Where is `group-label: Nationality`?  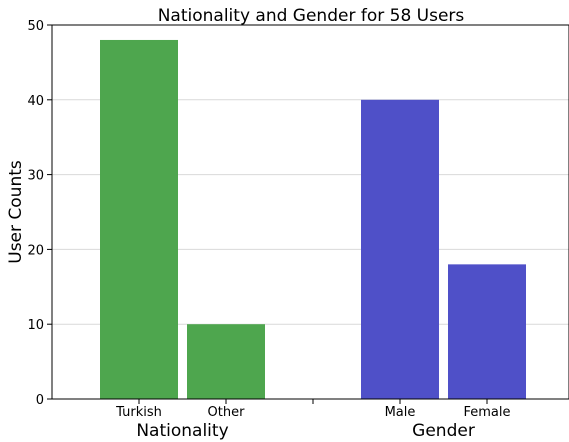 group-label: Nationality is located at coordinates (182, 431).